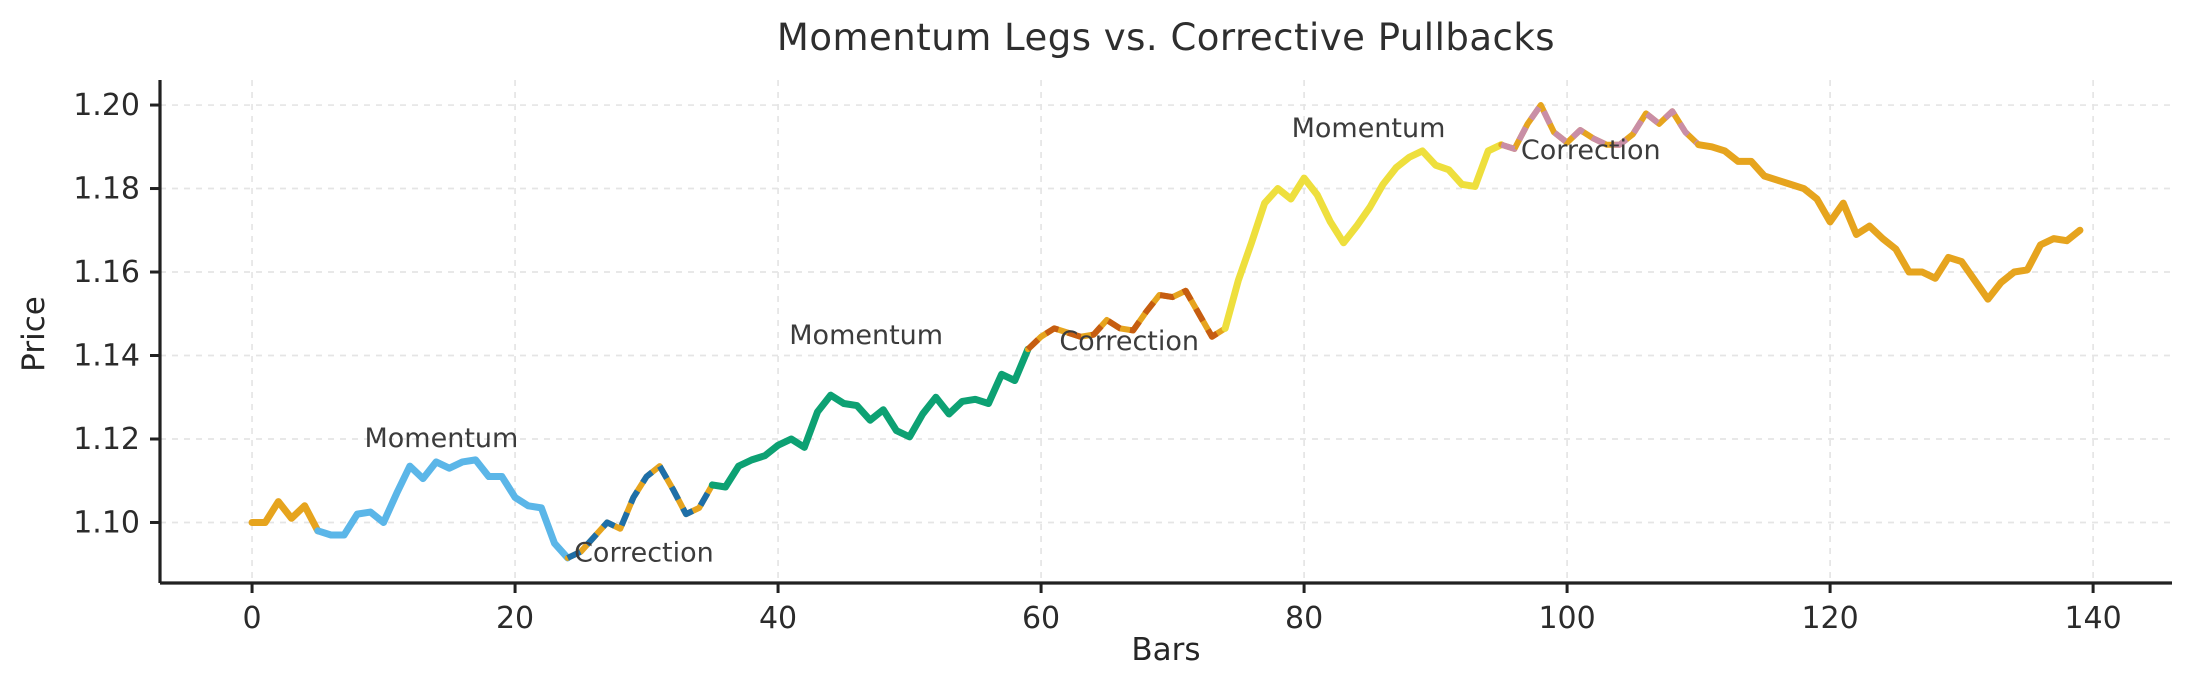 The width and height of the screenshot is (2200, 700). Describe the element at coordinates (285, 516) in the screenshot. I see `series-segment-base-start` at that location.